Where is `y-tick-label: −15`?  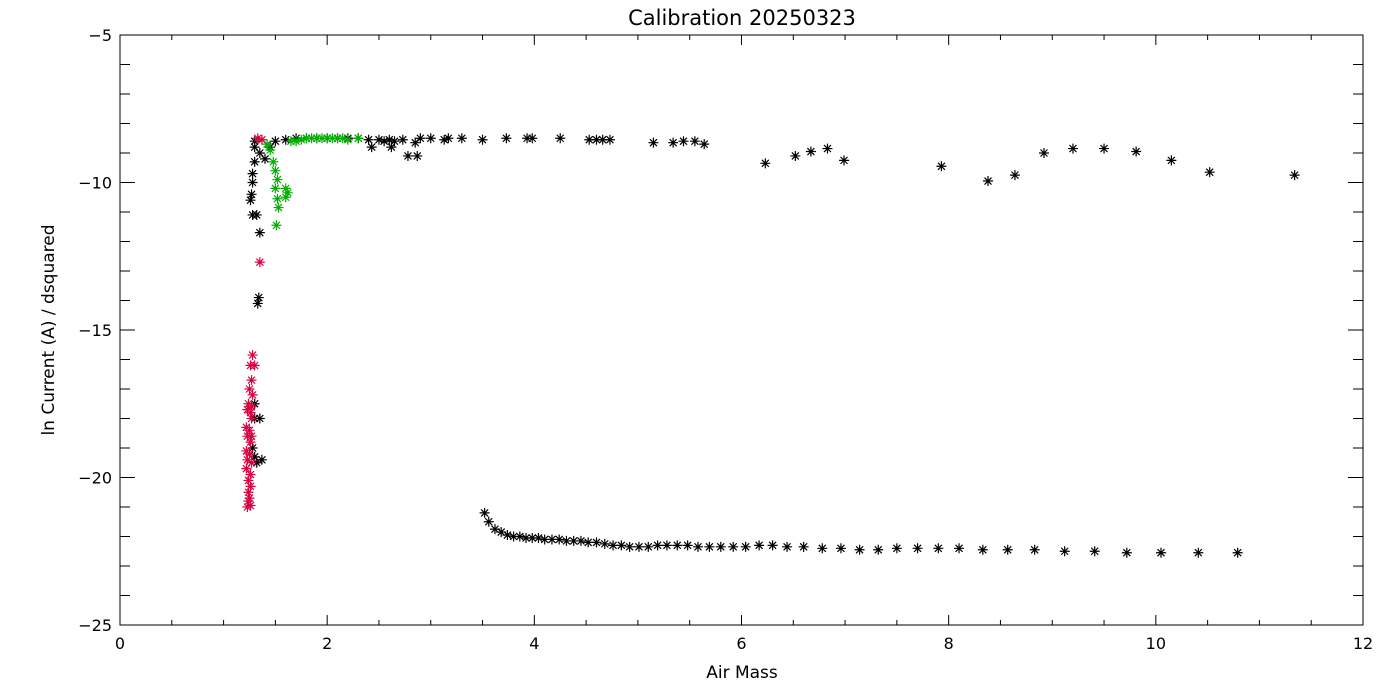 y-tick-label: −15 is located at coordinates (95, 330).